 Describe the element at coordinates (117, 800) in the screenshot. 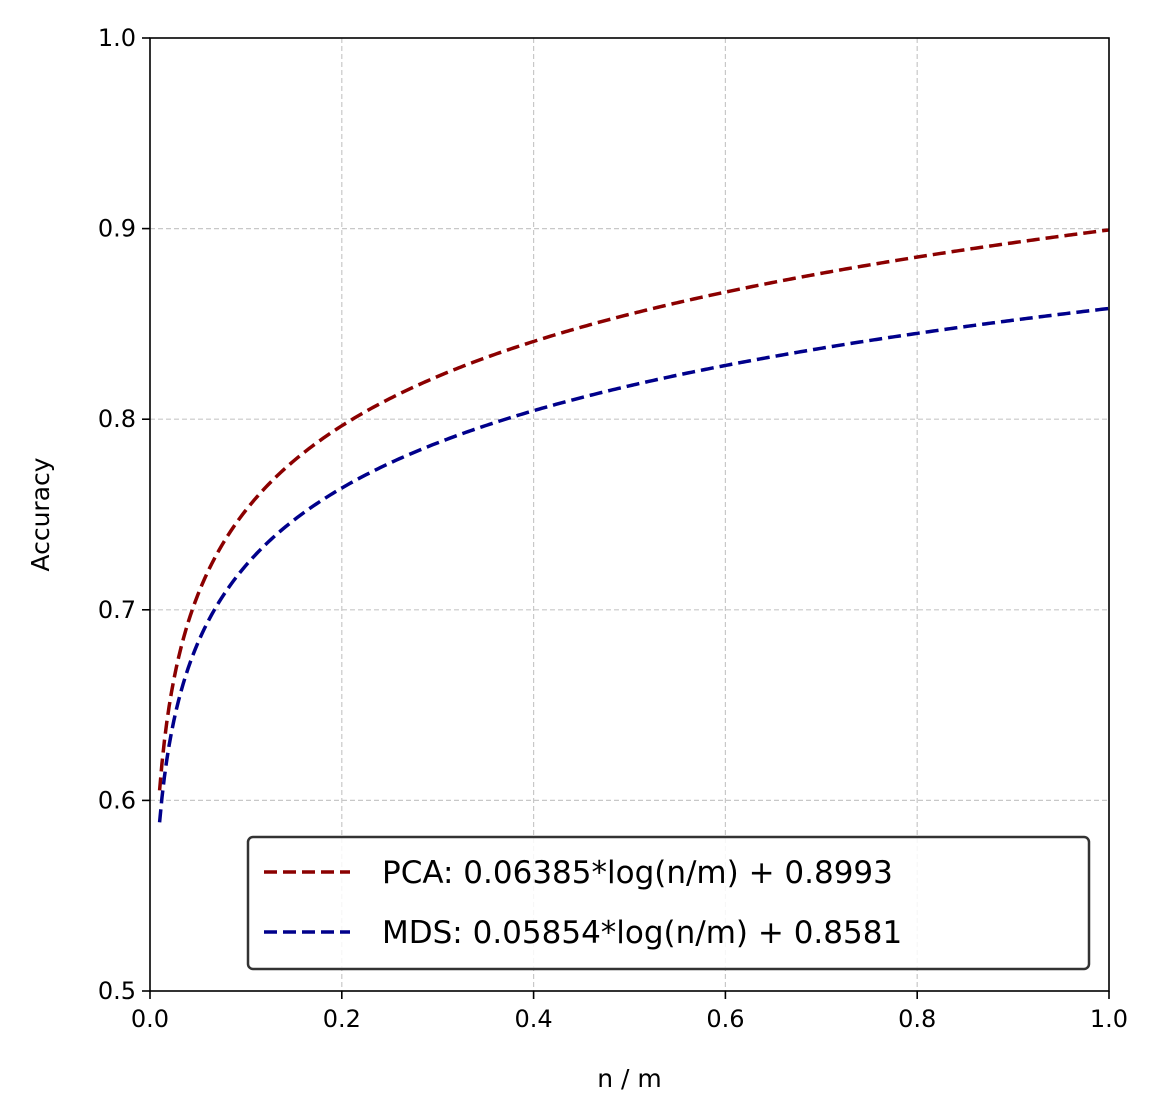

I see `y-tick-label: 0.6` at that location.